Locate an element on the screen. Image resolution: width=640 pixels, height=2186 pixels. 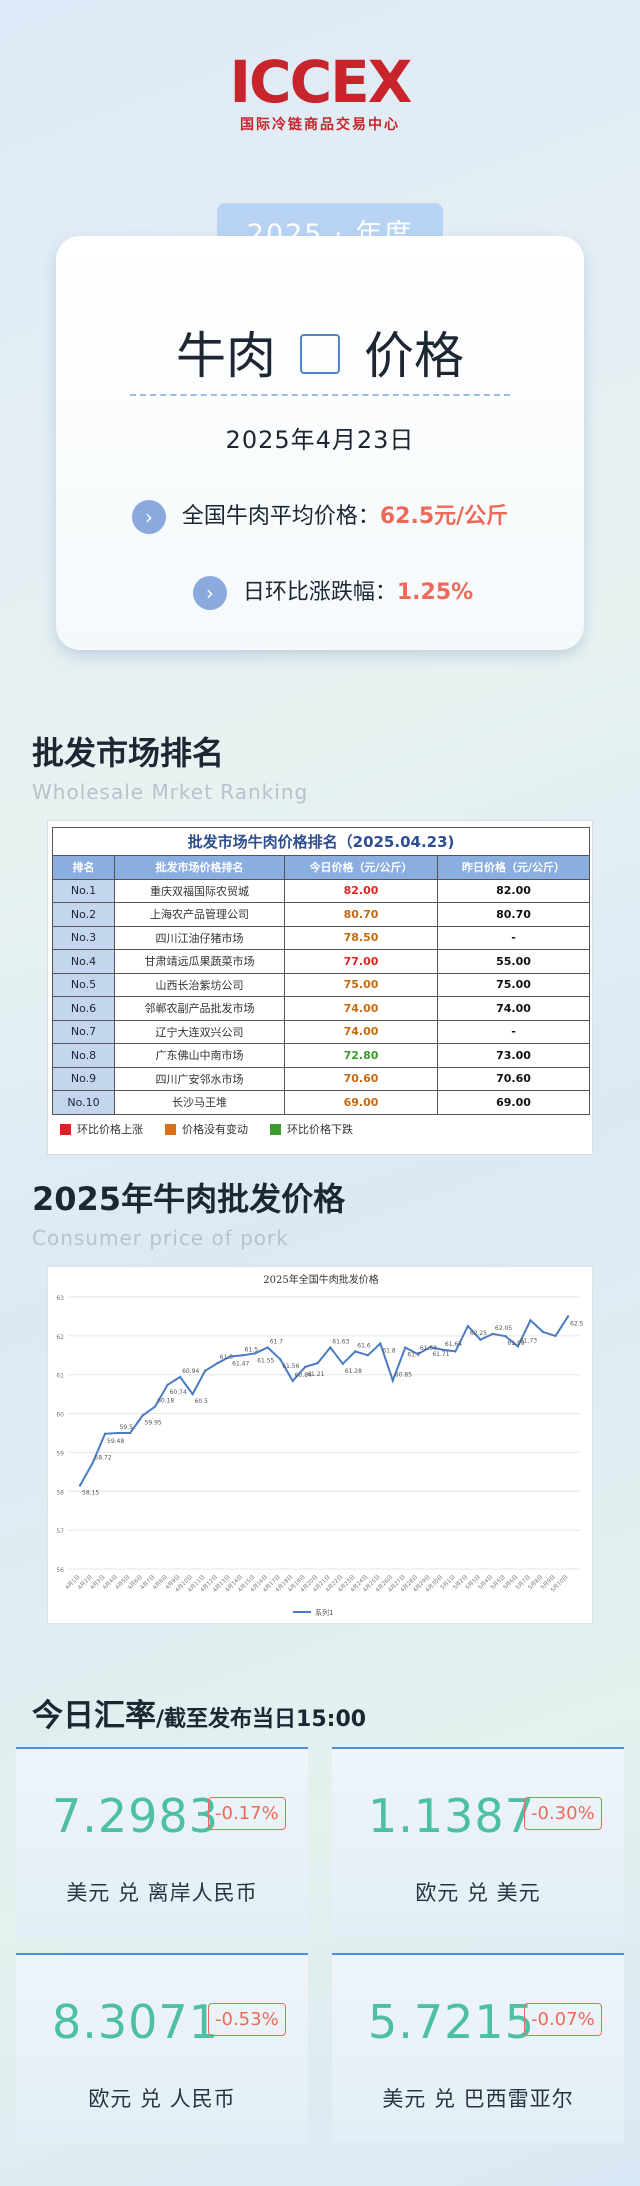
rank-cell: No.5 is located at coordinates (83, 984).